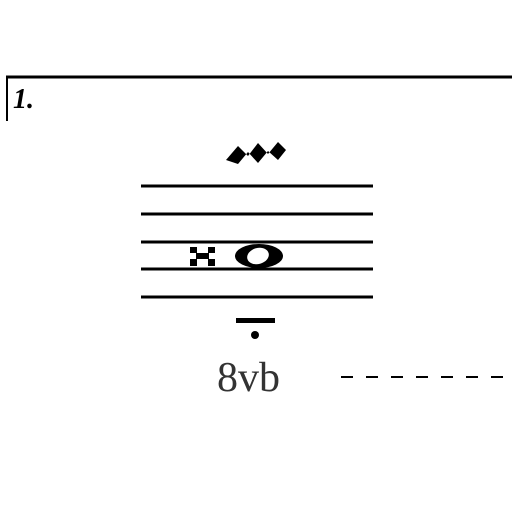 The width and height of the screenshot is (512, 512). What do you see at coordinates (23, 99) in the screenshot?
I see `volta-bracket-number: 1.` at bounding box center [23, 99].